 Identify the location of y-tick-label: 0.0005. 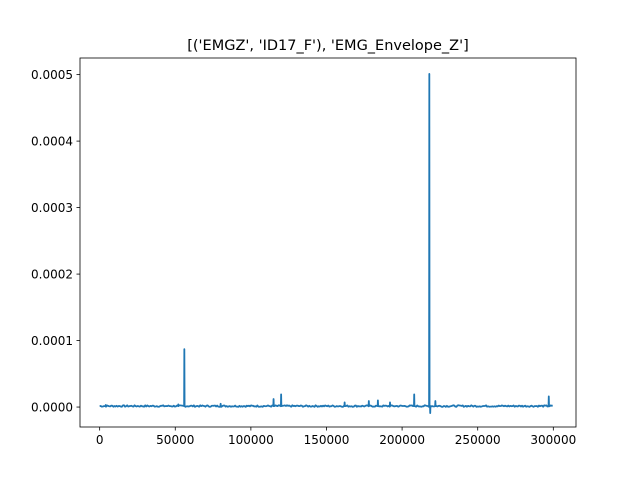
(52, 75).